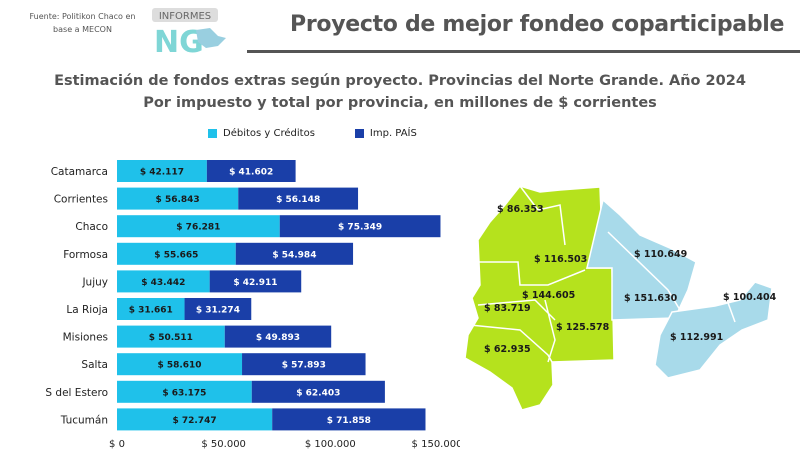  I want to click on legend-pais: Imp. PAÍS, so click(385, 133).